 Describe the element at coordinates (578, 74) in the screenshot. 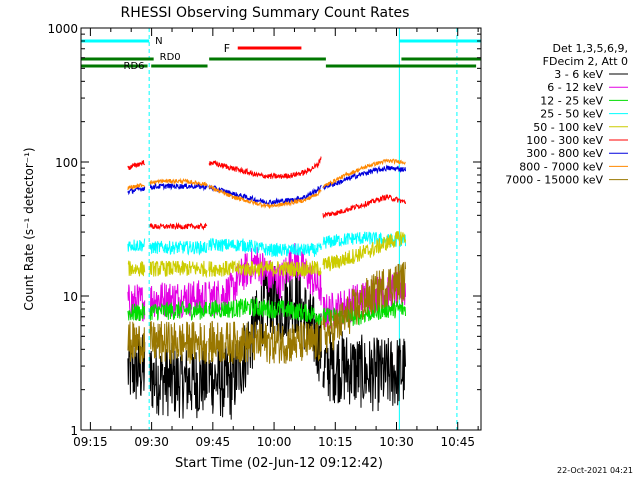

I see `legend-entry-label: 3 - 6 keV` at that location.